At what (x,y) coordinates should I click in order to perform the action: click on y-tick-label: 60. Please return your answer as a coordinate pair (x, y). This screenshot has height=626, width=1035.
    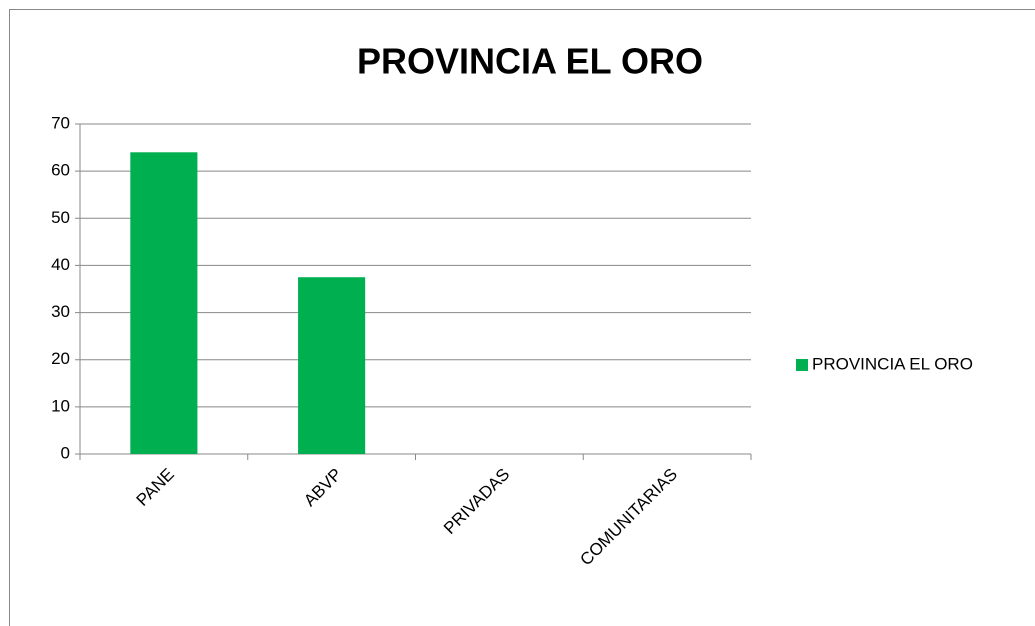
    Looking at the image, I should click on (60, 170).